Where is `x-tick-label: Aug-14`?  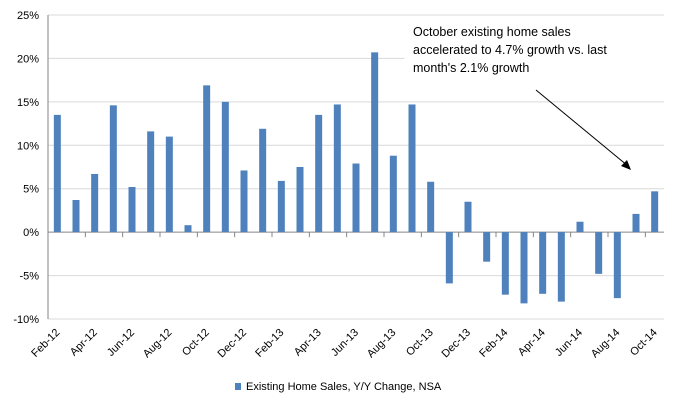 x-tick-label: Aug-14 is located at coordinates (606, 344).